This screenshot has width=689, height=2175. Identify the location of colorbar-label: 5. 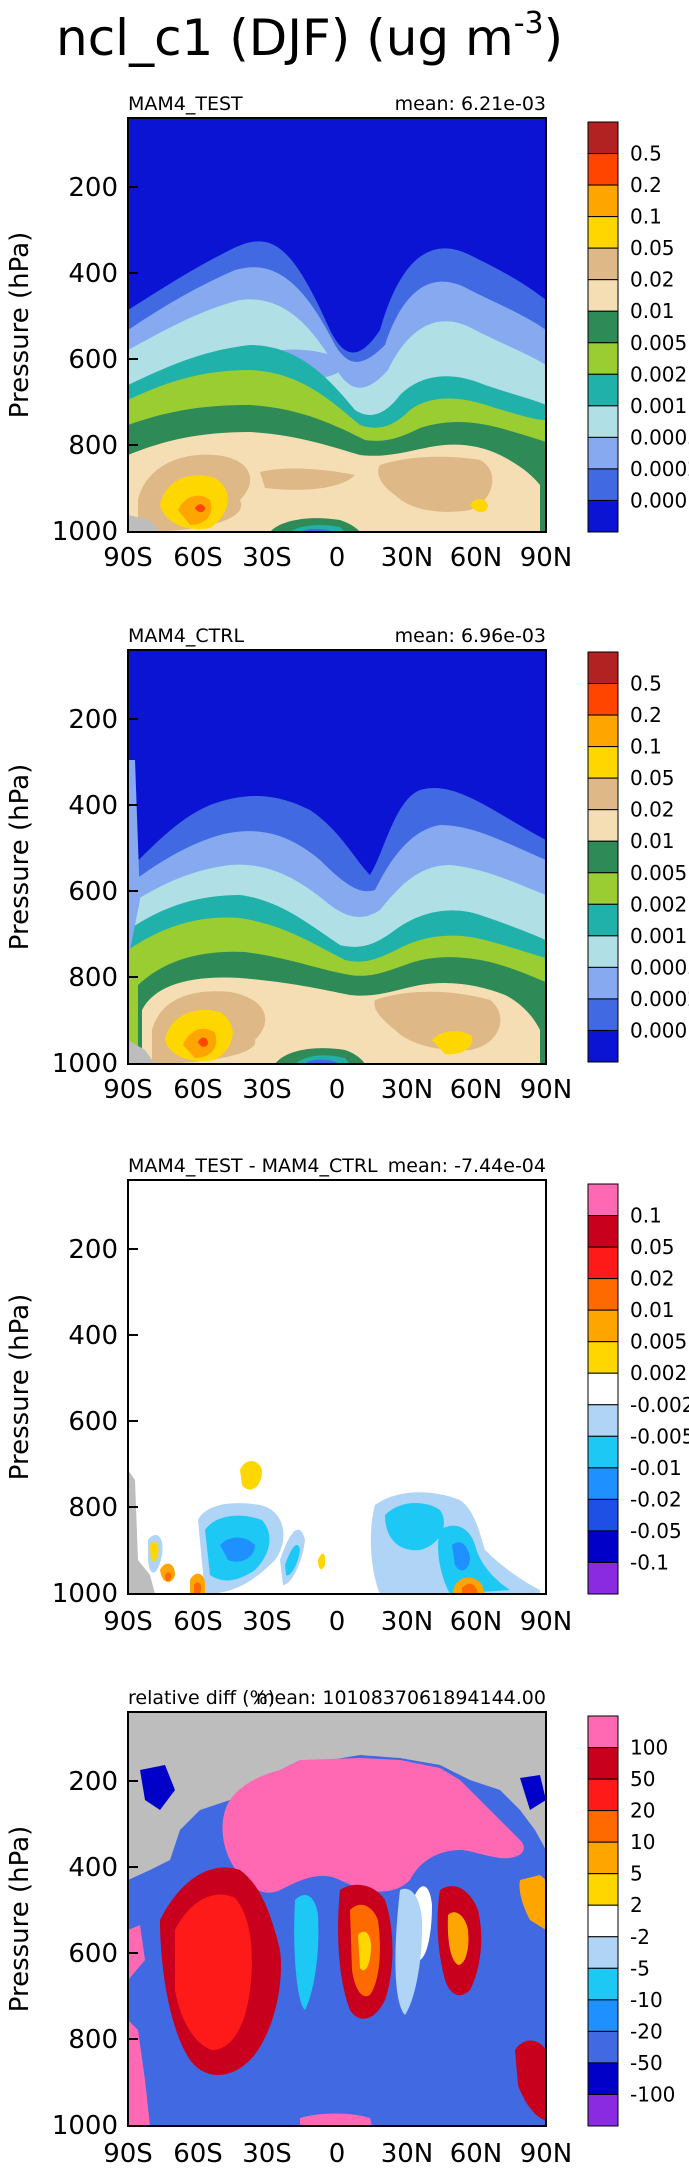
(636, 1874).